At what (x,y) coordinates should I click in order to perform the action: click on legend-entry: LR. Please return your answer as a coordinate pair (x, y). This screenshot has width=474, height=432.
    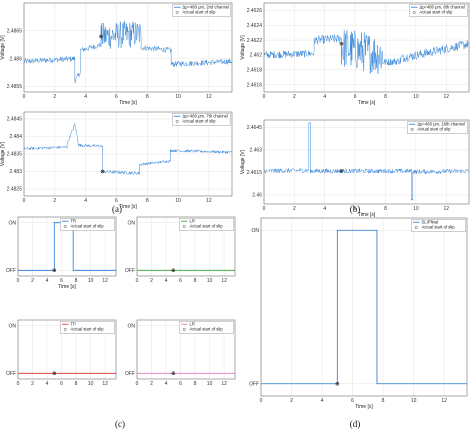
    Looking at the image, I should click on (192, 324).